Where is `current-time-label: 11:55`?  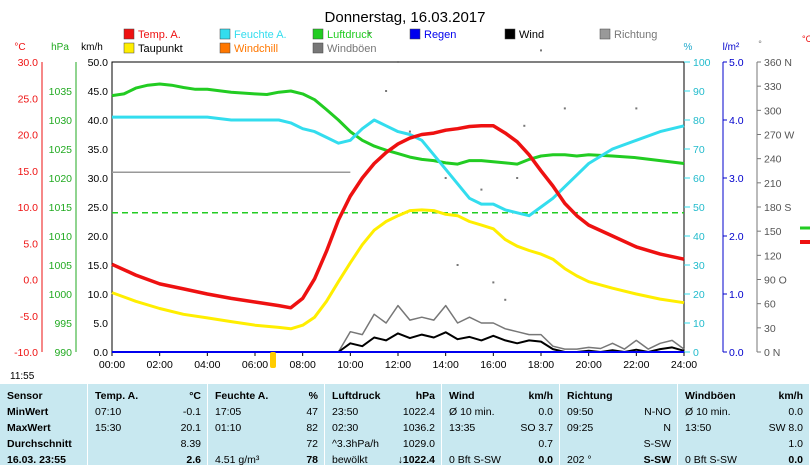
current-time-label: 11:55 is located at coordinates (22, 376).